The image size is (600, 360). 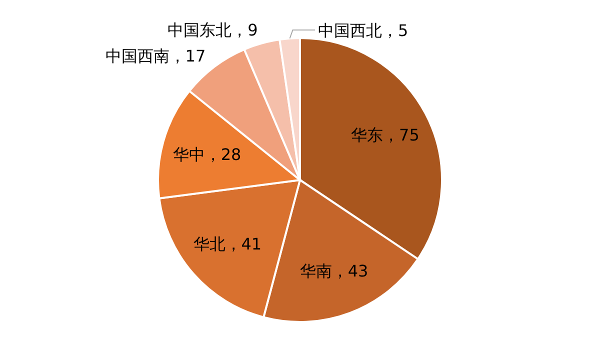 I want to click on slice-label: 华东，75, so click(x=385, y=135).